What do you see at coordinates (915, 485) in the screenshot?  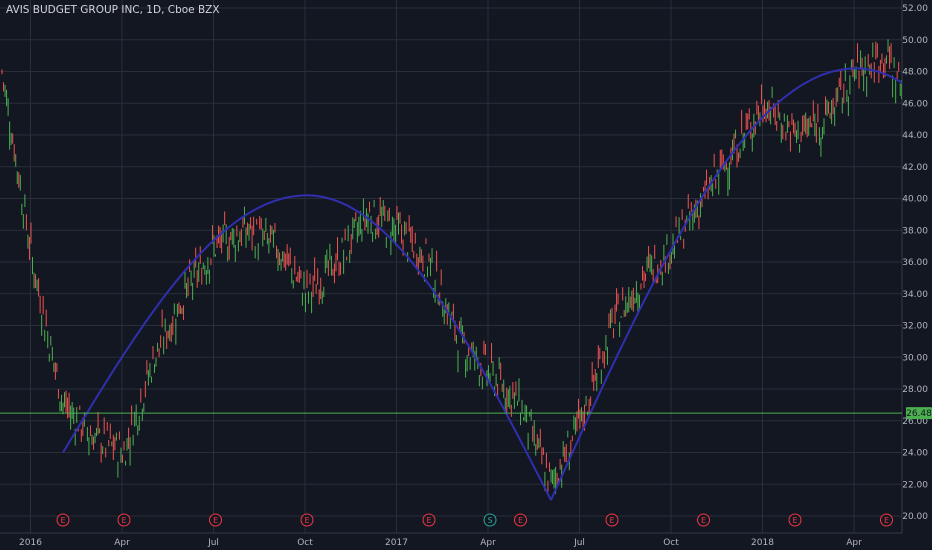 I see `y-tick-label: 22.00` at bounding box center [915, 485].